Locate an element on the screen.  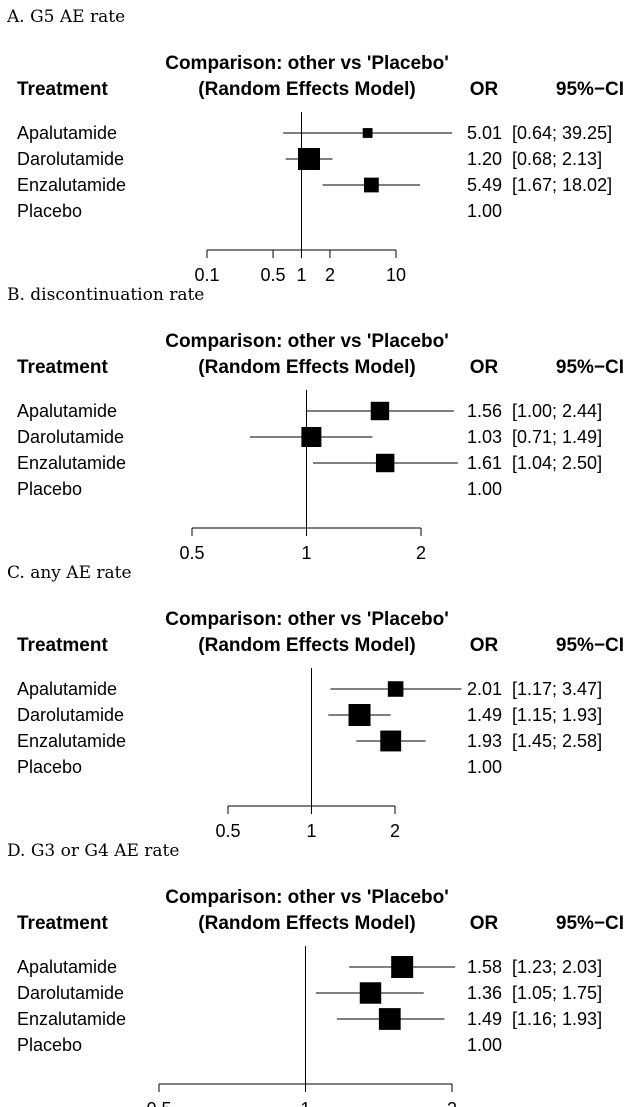
or-value: 2.01 is located at coordinates (484, 689).